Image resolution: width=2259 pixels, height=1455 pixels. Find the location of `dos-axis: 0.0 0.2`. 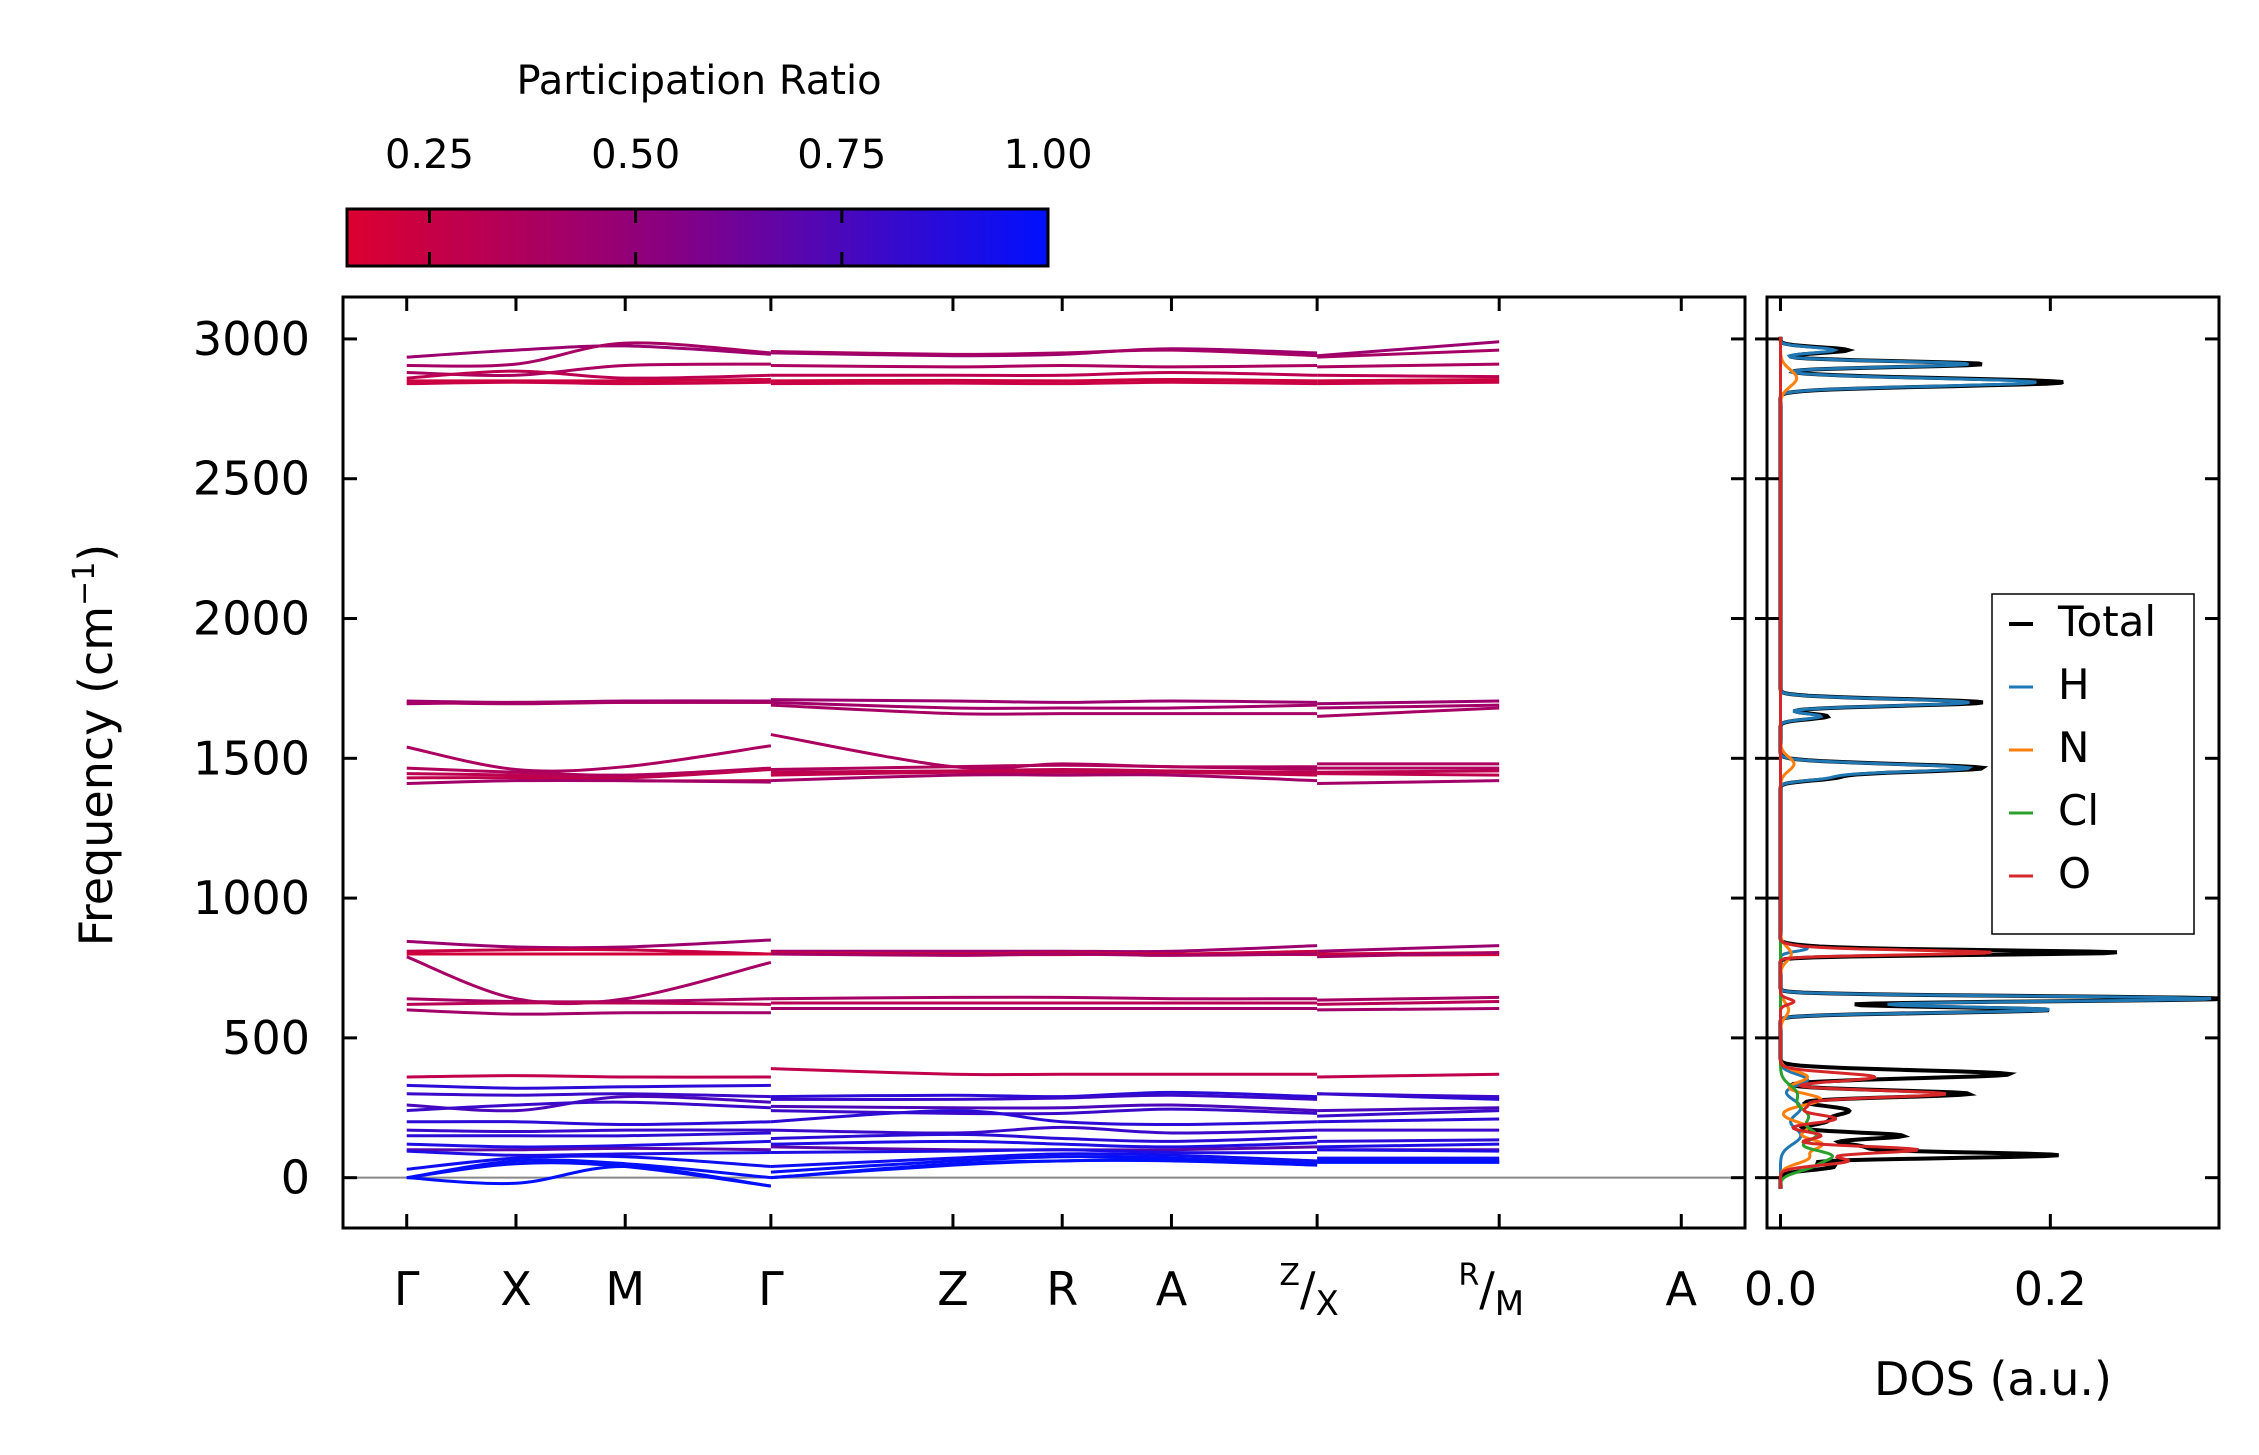

dos-axis: 0.0 0.2 is located at coordinates (1915, 806).